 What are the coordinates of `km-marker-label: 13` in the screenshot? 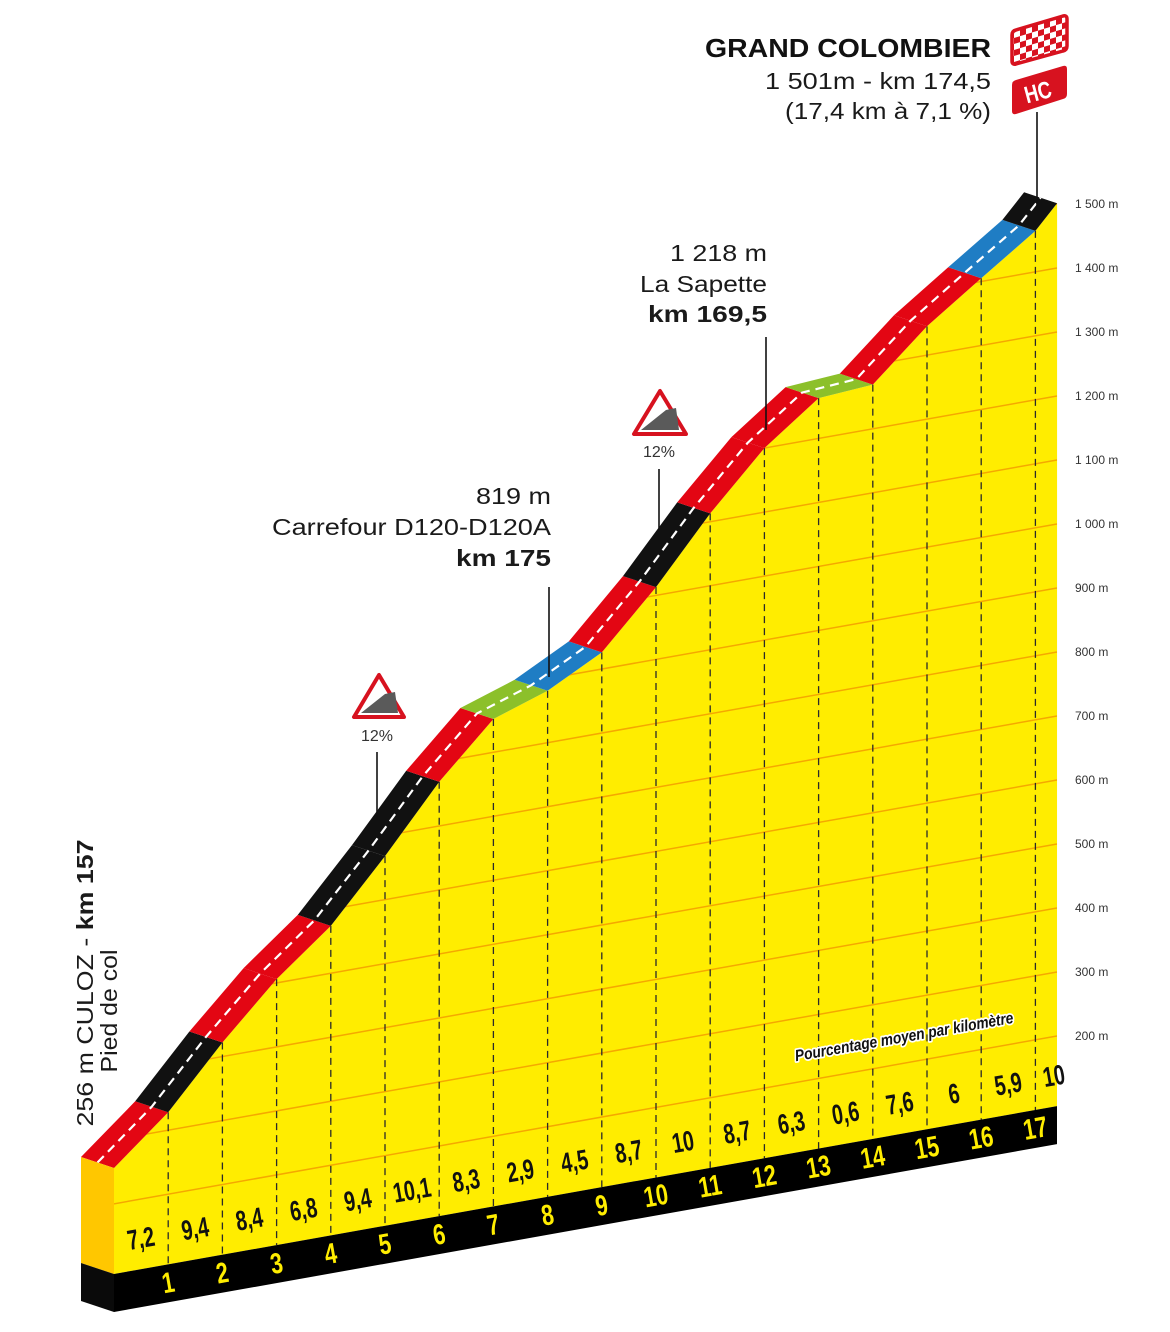 It's located at (818, 1167).